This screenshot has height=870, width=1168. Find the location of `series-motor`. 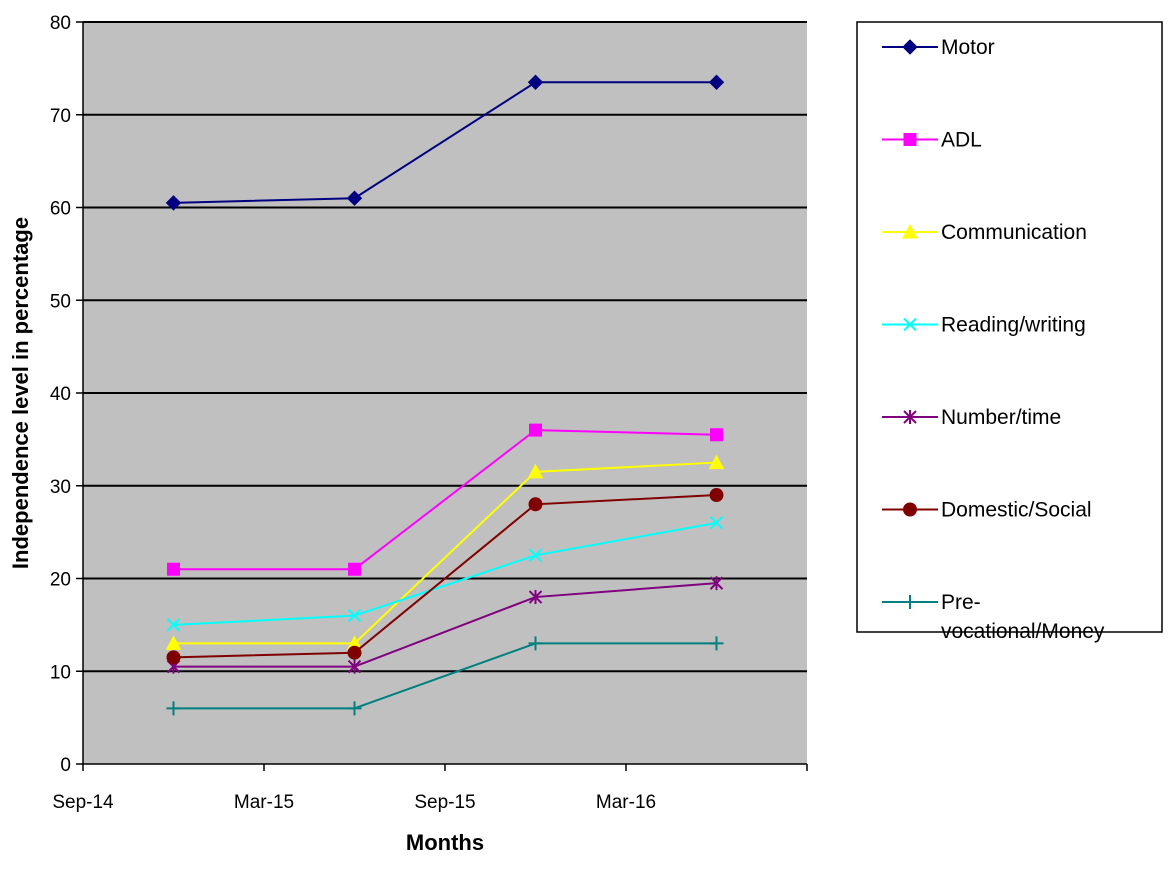

series-motor is located at coordinates (445, 142).